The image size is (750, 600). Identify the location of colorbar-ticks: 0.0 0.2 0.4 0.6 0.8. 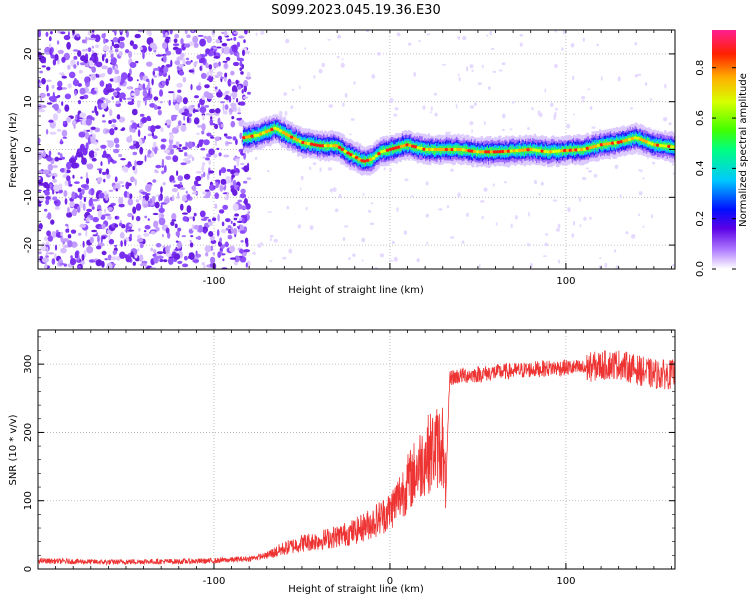
(715, 168).